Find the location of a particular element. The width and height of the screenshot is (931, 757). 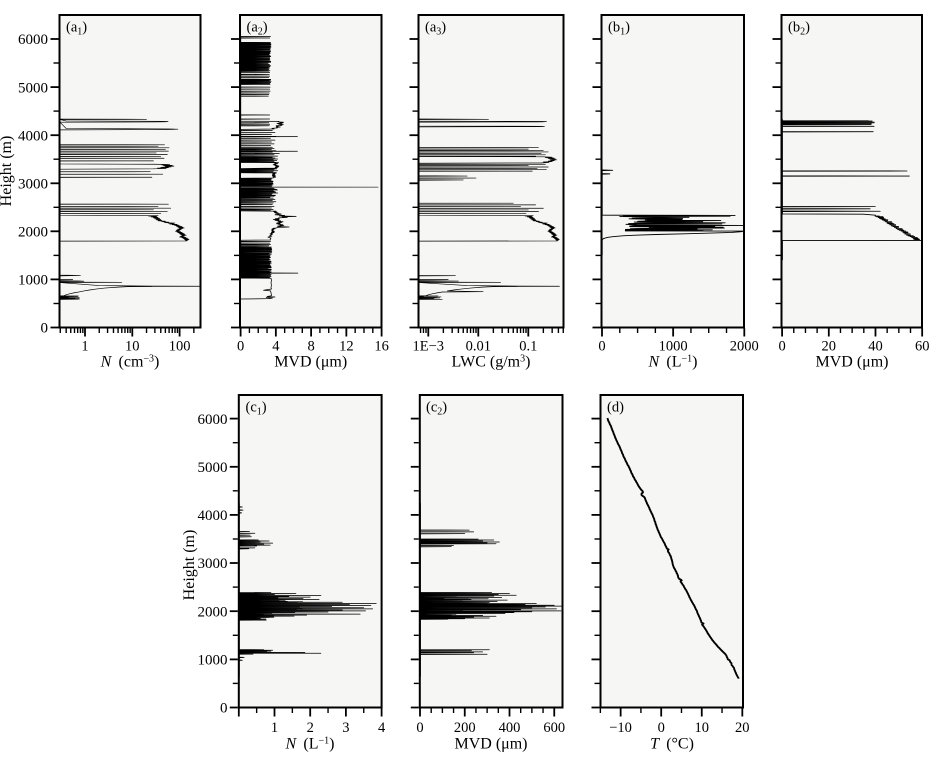

svg-text: T (°C) is located at coordinates (672, 744).